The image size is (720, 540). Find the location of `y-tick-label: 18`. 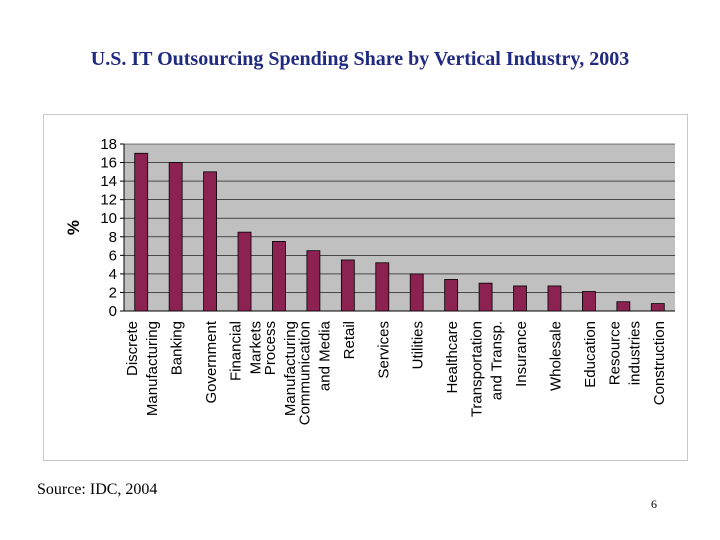

y-tick-label: 18 is located at coordinates (108, 144).